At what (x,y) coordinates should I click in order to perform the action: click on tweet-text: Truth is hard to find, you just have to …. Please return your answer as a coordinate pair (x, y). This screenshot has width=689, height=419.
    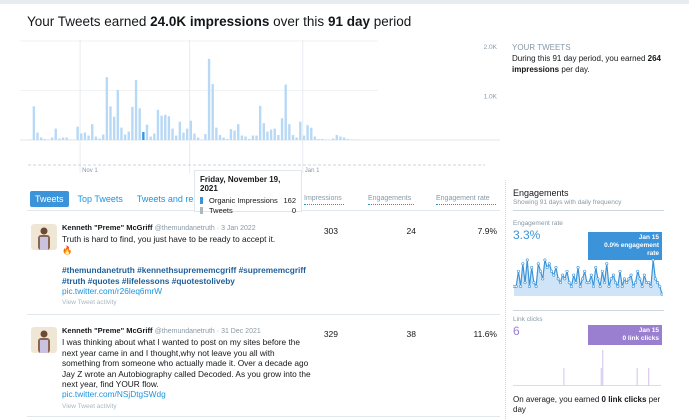
    Looking at the image, I should click on (169, 239).